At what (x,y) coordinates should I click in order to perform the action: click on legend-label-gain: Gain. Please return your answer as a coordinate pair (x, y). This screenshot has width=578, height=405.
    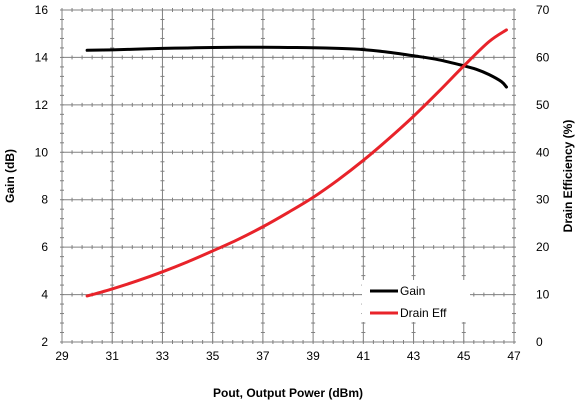
    Looking at the image, I should click on (412, 291).